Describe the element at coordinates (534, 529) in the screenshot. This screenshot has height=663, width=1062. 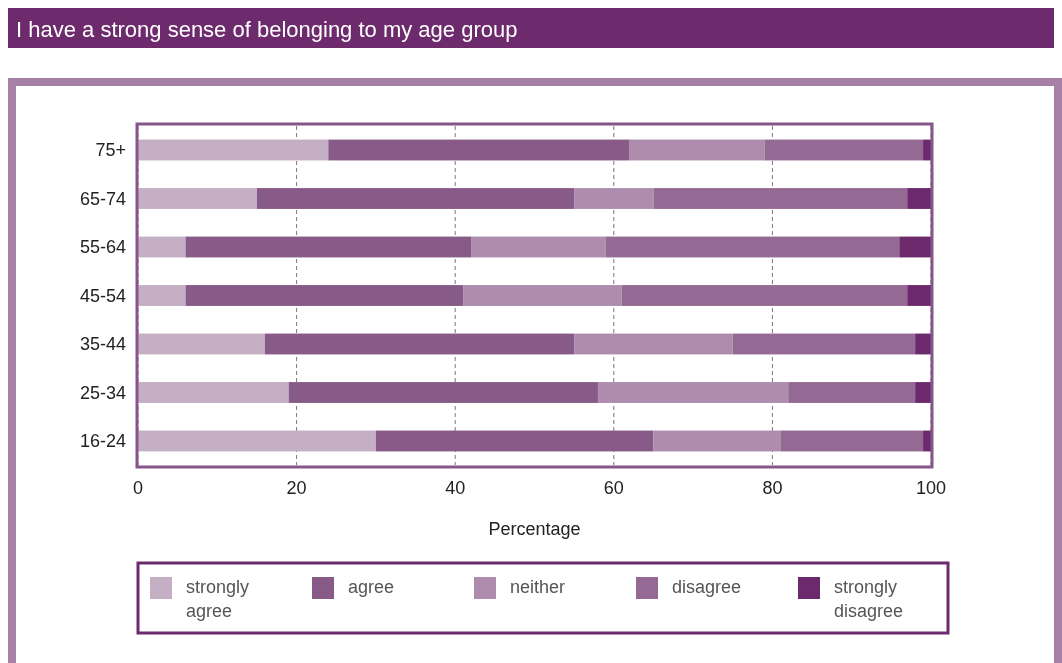
I see `x-axis-title: Percentage` at that location.